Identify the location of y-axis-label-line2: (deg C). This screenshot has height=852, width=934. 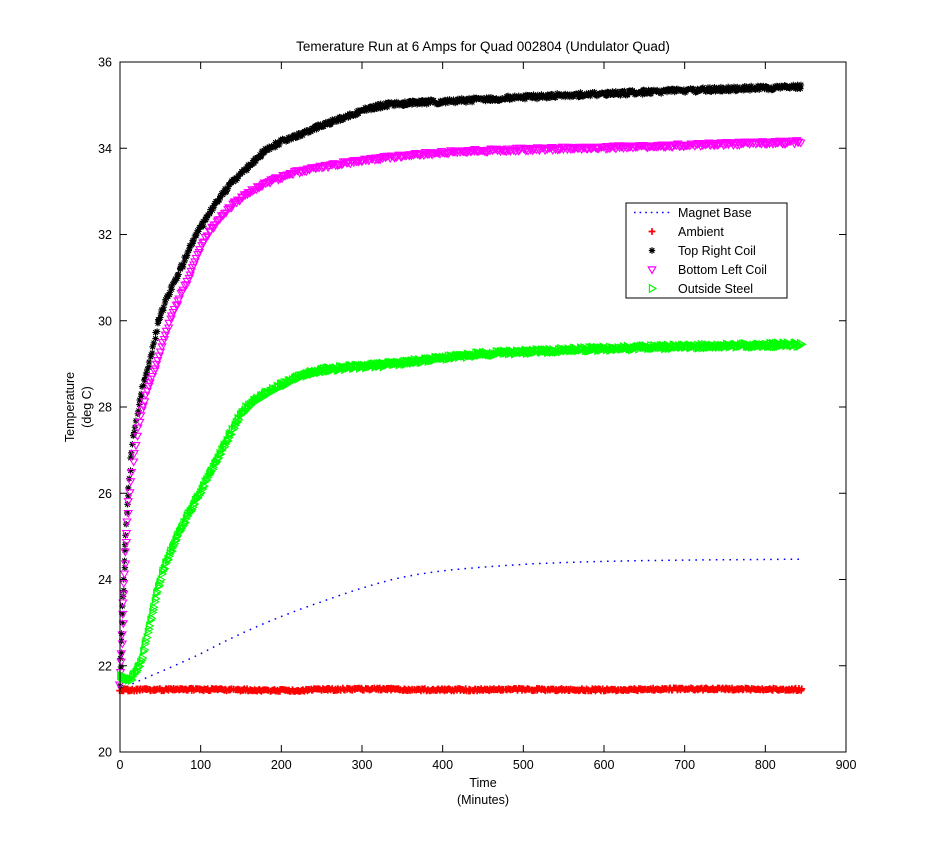
(87, 407).